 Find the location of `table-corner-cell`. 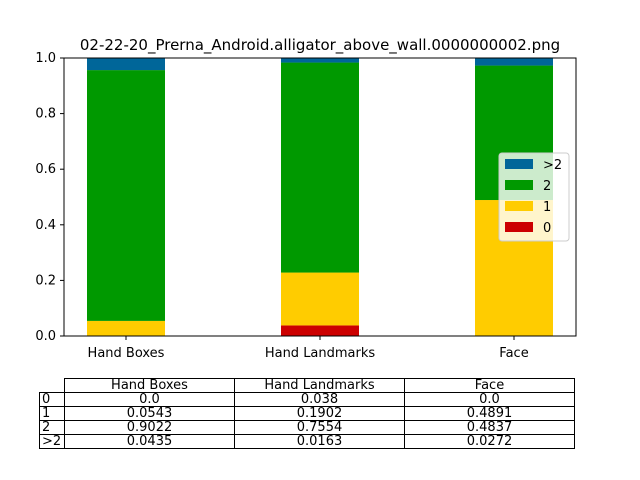

table-corner-cell is located at coordinates (52, 386).